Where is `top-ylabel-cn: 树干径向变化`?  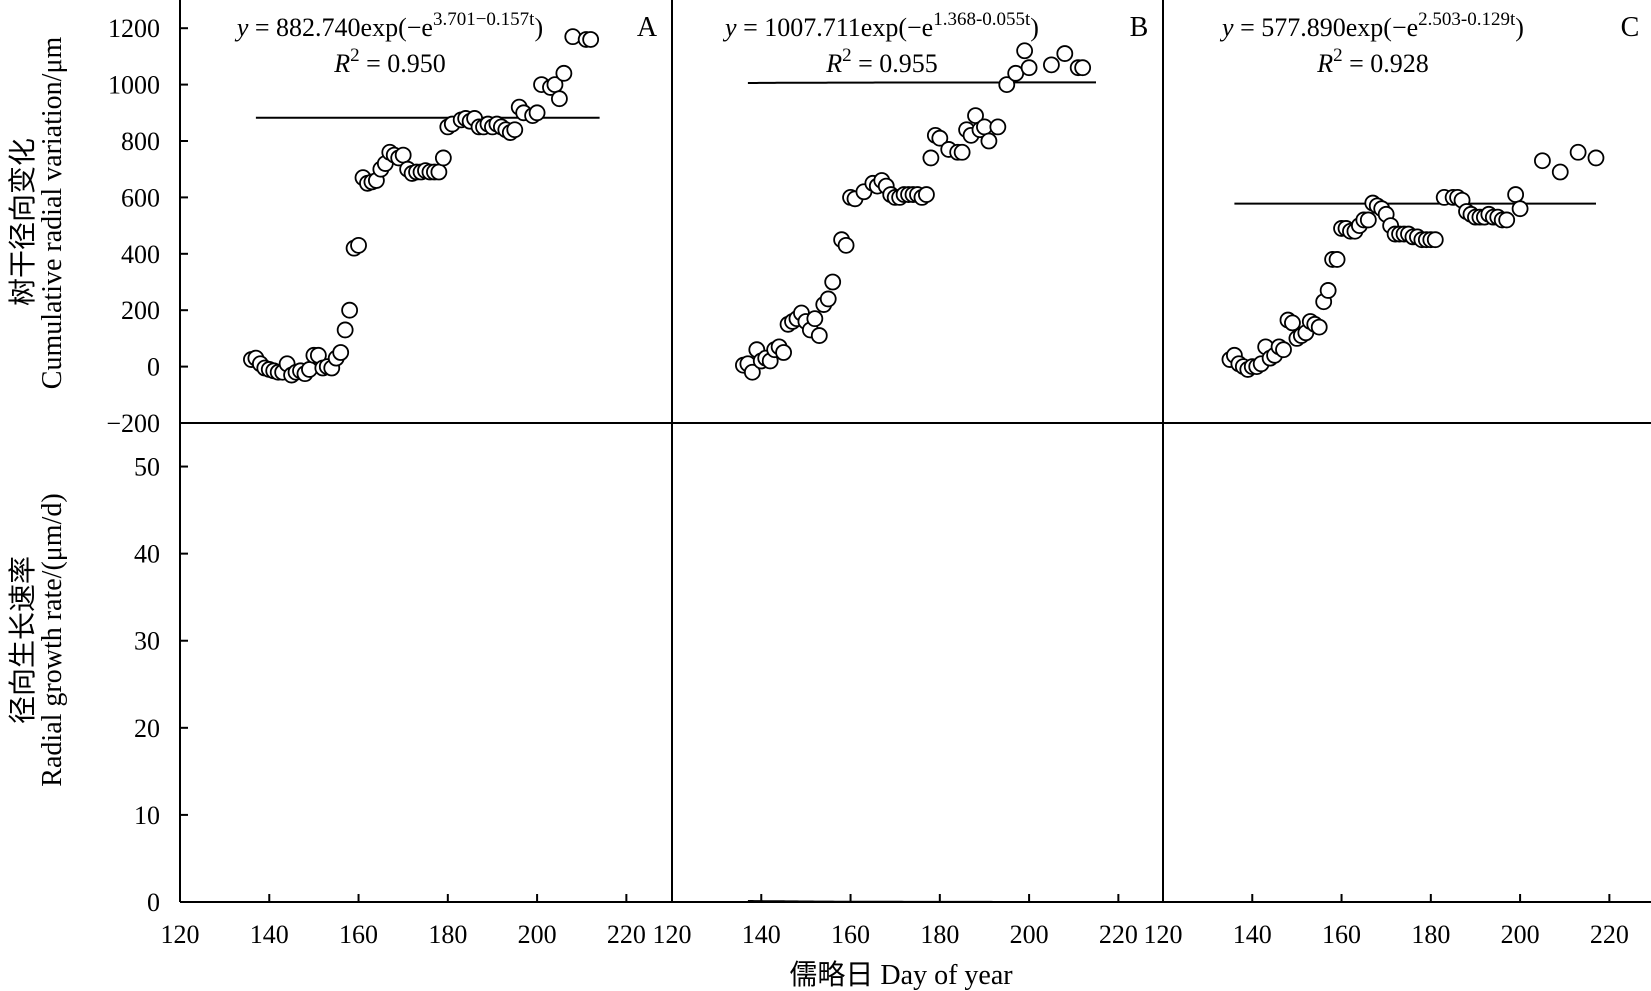
top-ylabel-cn: 树干径向变化 is located at coordinates (23, 222).